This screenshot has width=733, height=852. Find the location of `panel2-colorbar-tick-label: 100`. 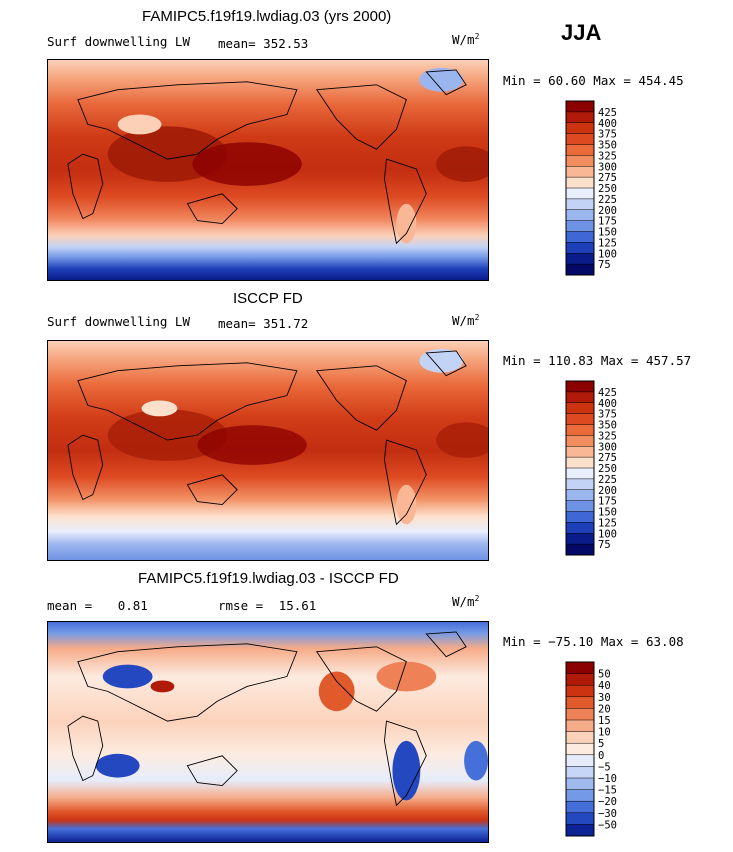

panel2-colorbar-tick-label: 100 is located at coordinates (607, 534).